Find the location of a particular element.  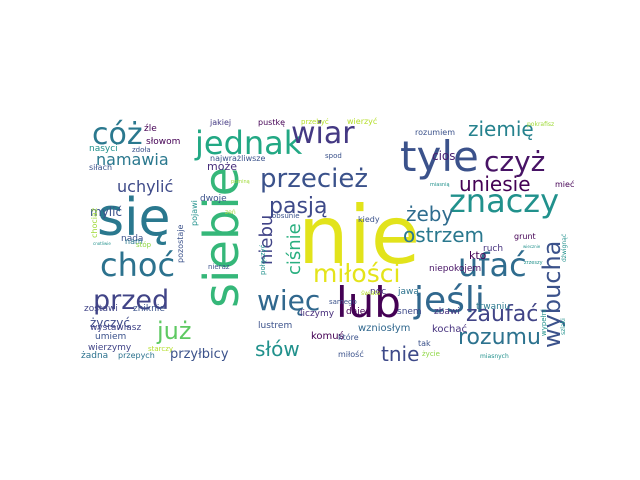

word-94: starczy is located at coordinates (160, 349).